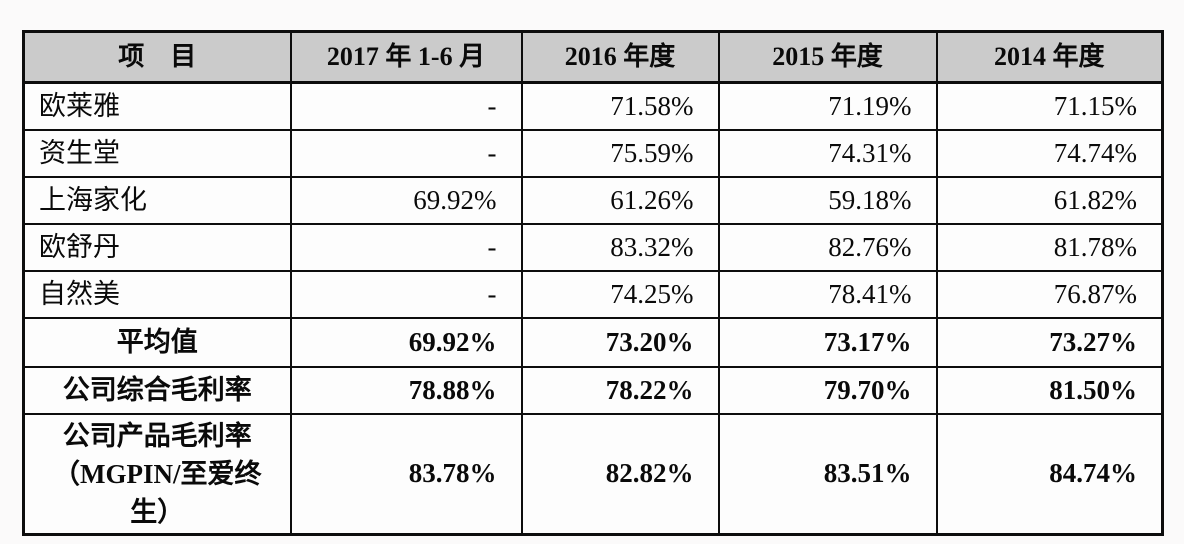 The height and width of the screenshot is (544, 1184). What do you see at coordinates (1049, 474) in the screenshot?
I see `value-cell: 84.74%` at bounding box center [1049, 474].